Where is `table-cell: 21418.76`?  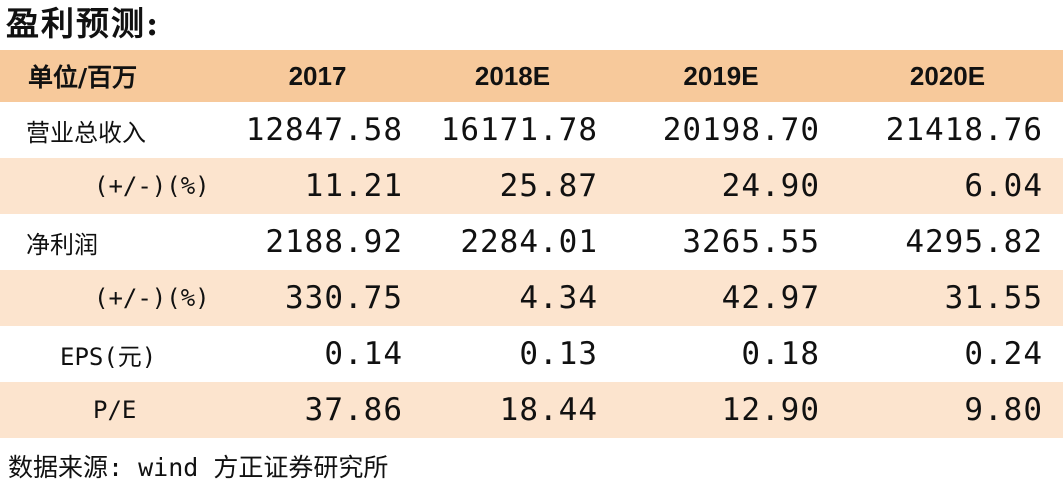 table-cell: 21418.76 is located at coordinates (964, 130).